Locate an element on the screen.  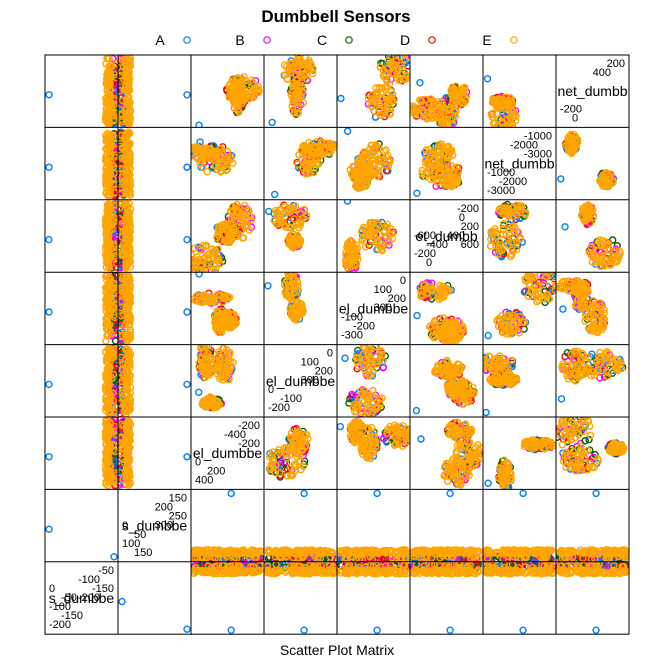
panel-r4-c1 is located at coordinates (154, 381).